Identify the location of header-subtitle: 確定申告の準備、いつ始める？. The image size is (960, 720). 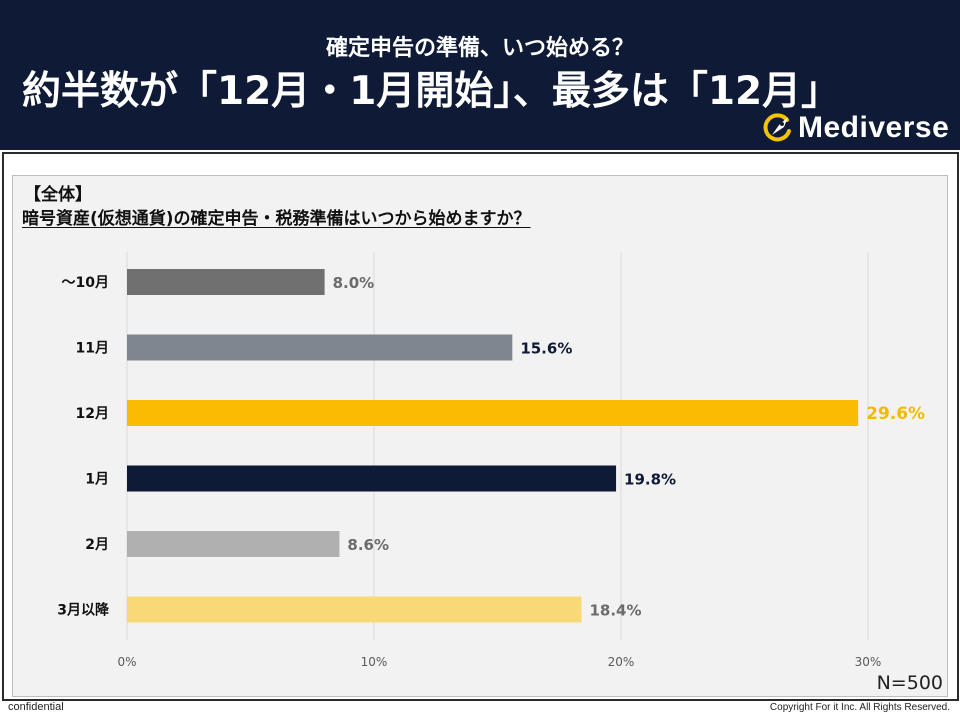
(479, 48).